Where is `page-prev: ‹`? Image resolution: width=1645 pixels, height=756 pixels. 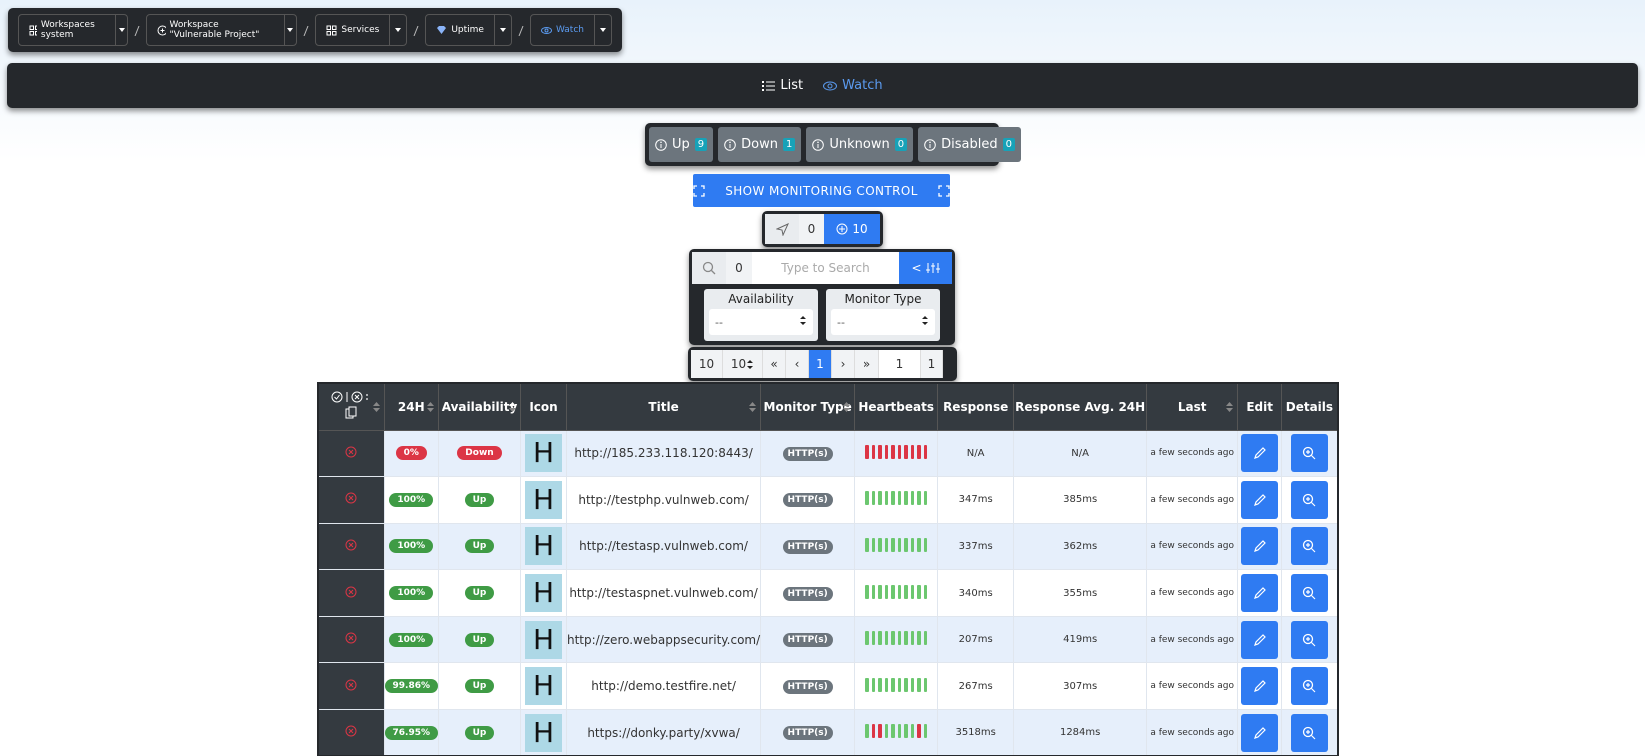
page-prev: ‹ is located at coordinates (797, 364).